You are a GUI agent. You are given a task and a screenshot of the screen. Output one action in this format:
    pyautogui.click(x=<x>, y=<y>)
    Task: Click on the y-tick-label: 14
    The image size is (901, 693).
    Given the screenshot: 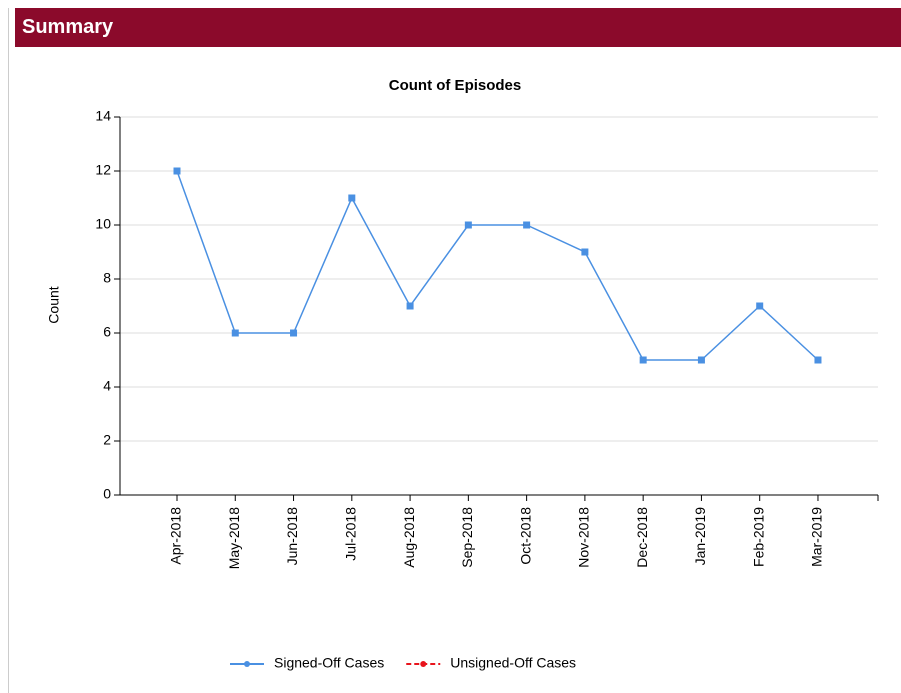 What is the action you would take?
    pyautogui.click(x=103, y=116)
    